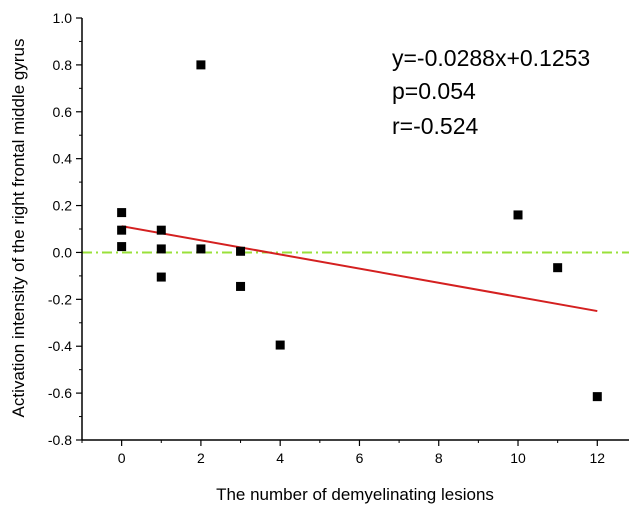 The width and height of the screenshot is (631, 506). Describe the element at coordinates (60, 346) in the screenshot. I see `y-tick-label: -0.4` at that location.